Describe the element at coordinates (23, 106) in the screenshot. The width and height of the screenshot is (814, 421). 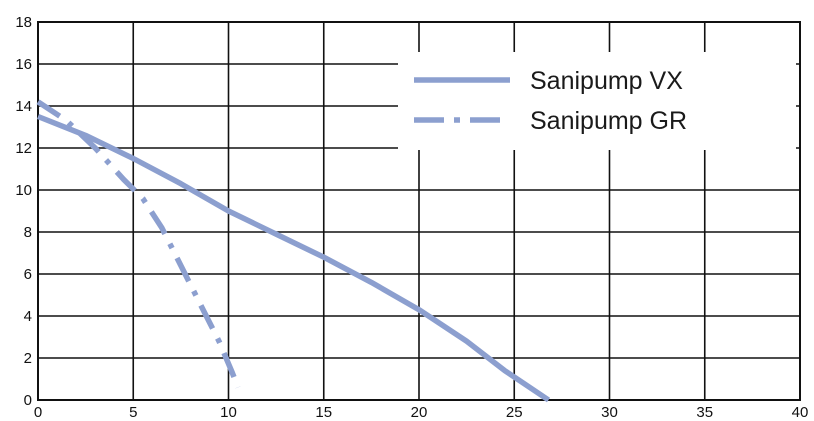
I see `y-tick-label: 14` at that location.